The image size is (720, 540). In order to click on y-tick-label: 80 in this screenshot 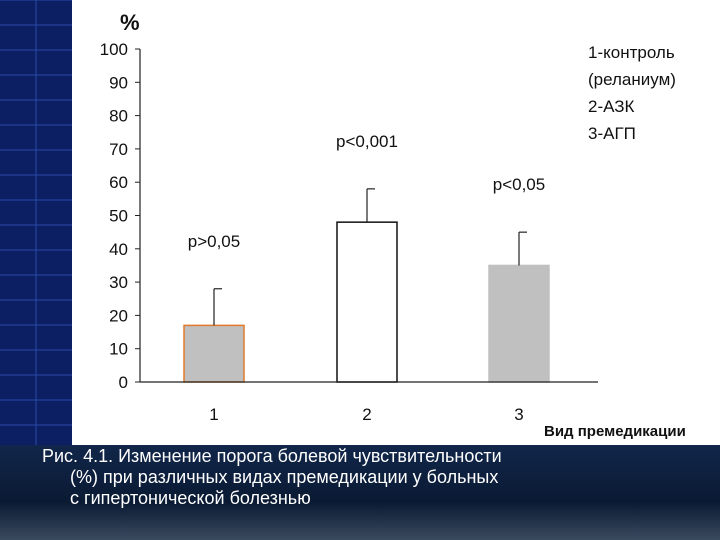, I will do `click(118, 116)`.